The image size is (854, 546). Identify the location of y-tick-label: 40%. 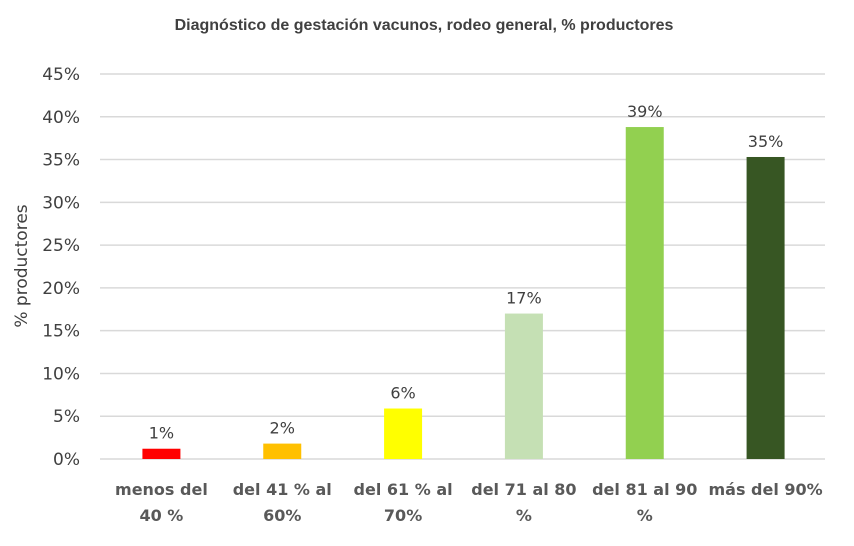
(61, 118).